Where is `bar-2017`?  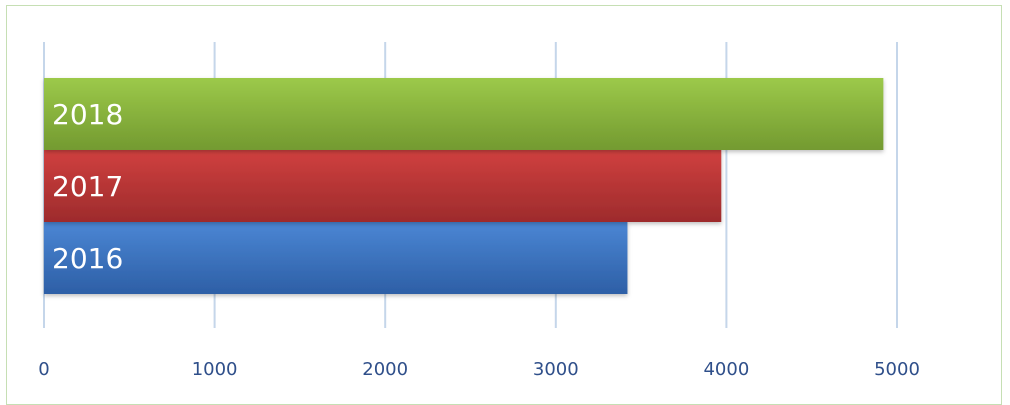
bar-2017 is located at coordinates (383, 186).